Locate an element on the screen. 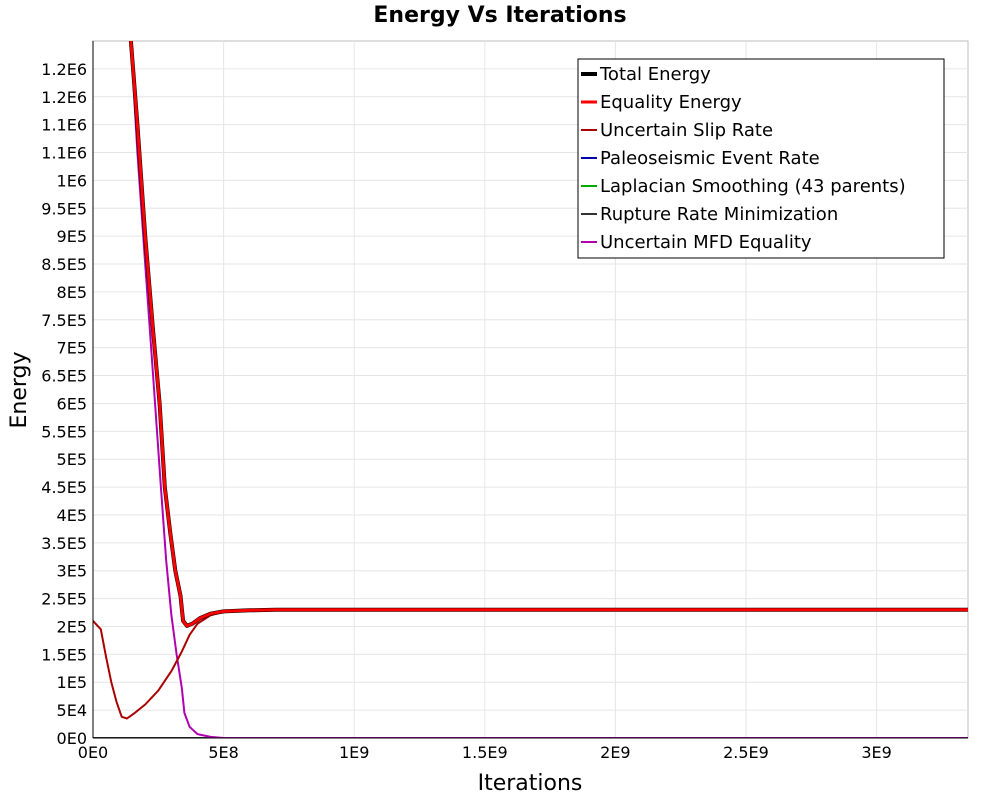  legend-label: Uncertain Slip Rate is located at coordinates (686, 130).